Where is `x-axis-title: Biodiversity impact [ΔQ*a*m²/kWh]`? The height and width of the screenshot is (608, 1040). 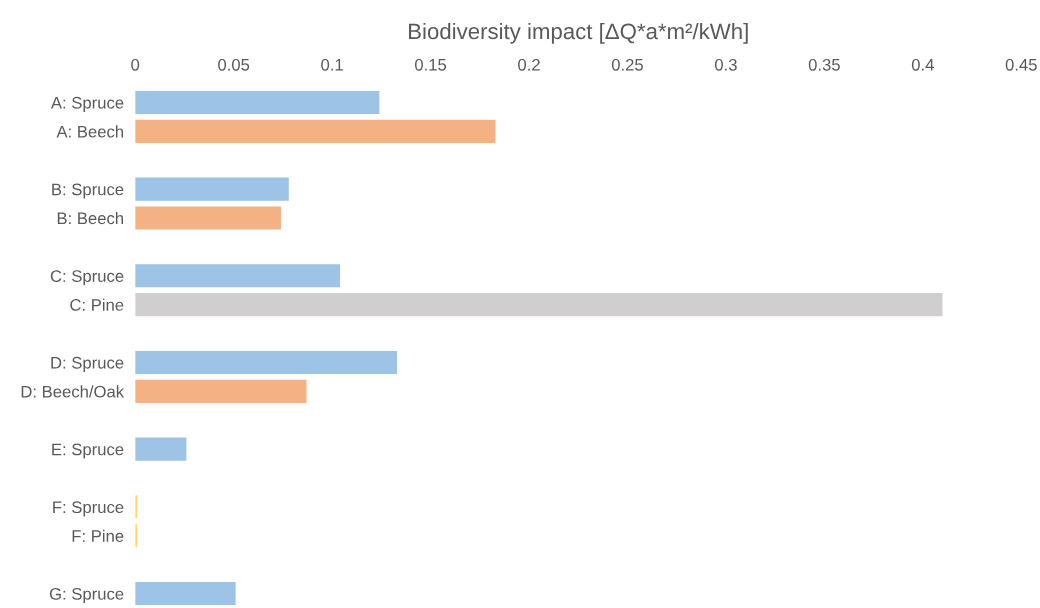 x-axis-title: Biodiversity impact [ΔQ*a*m²/kWh] is located at coordinates (578, 33).